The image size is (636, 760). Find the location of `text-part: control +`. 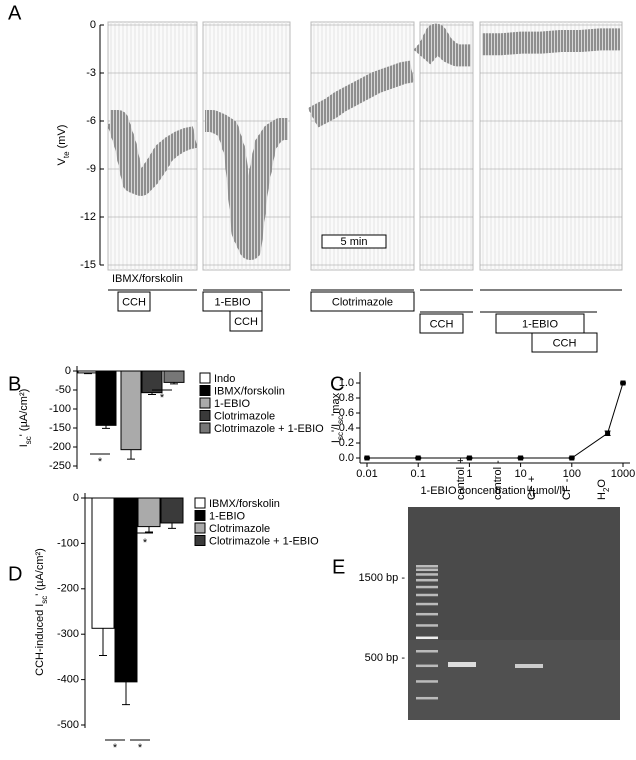

text-part: control + is located at coordinates (461, 479).